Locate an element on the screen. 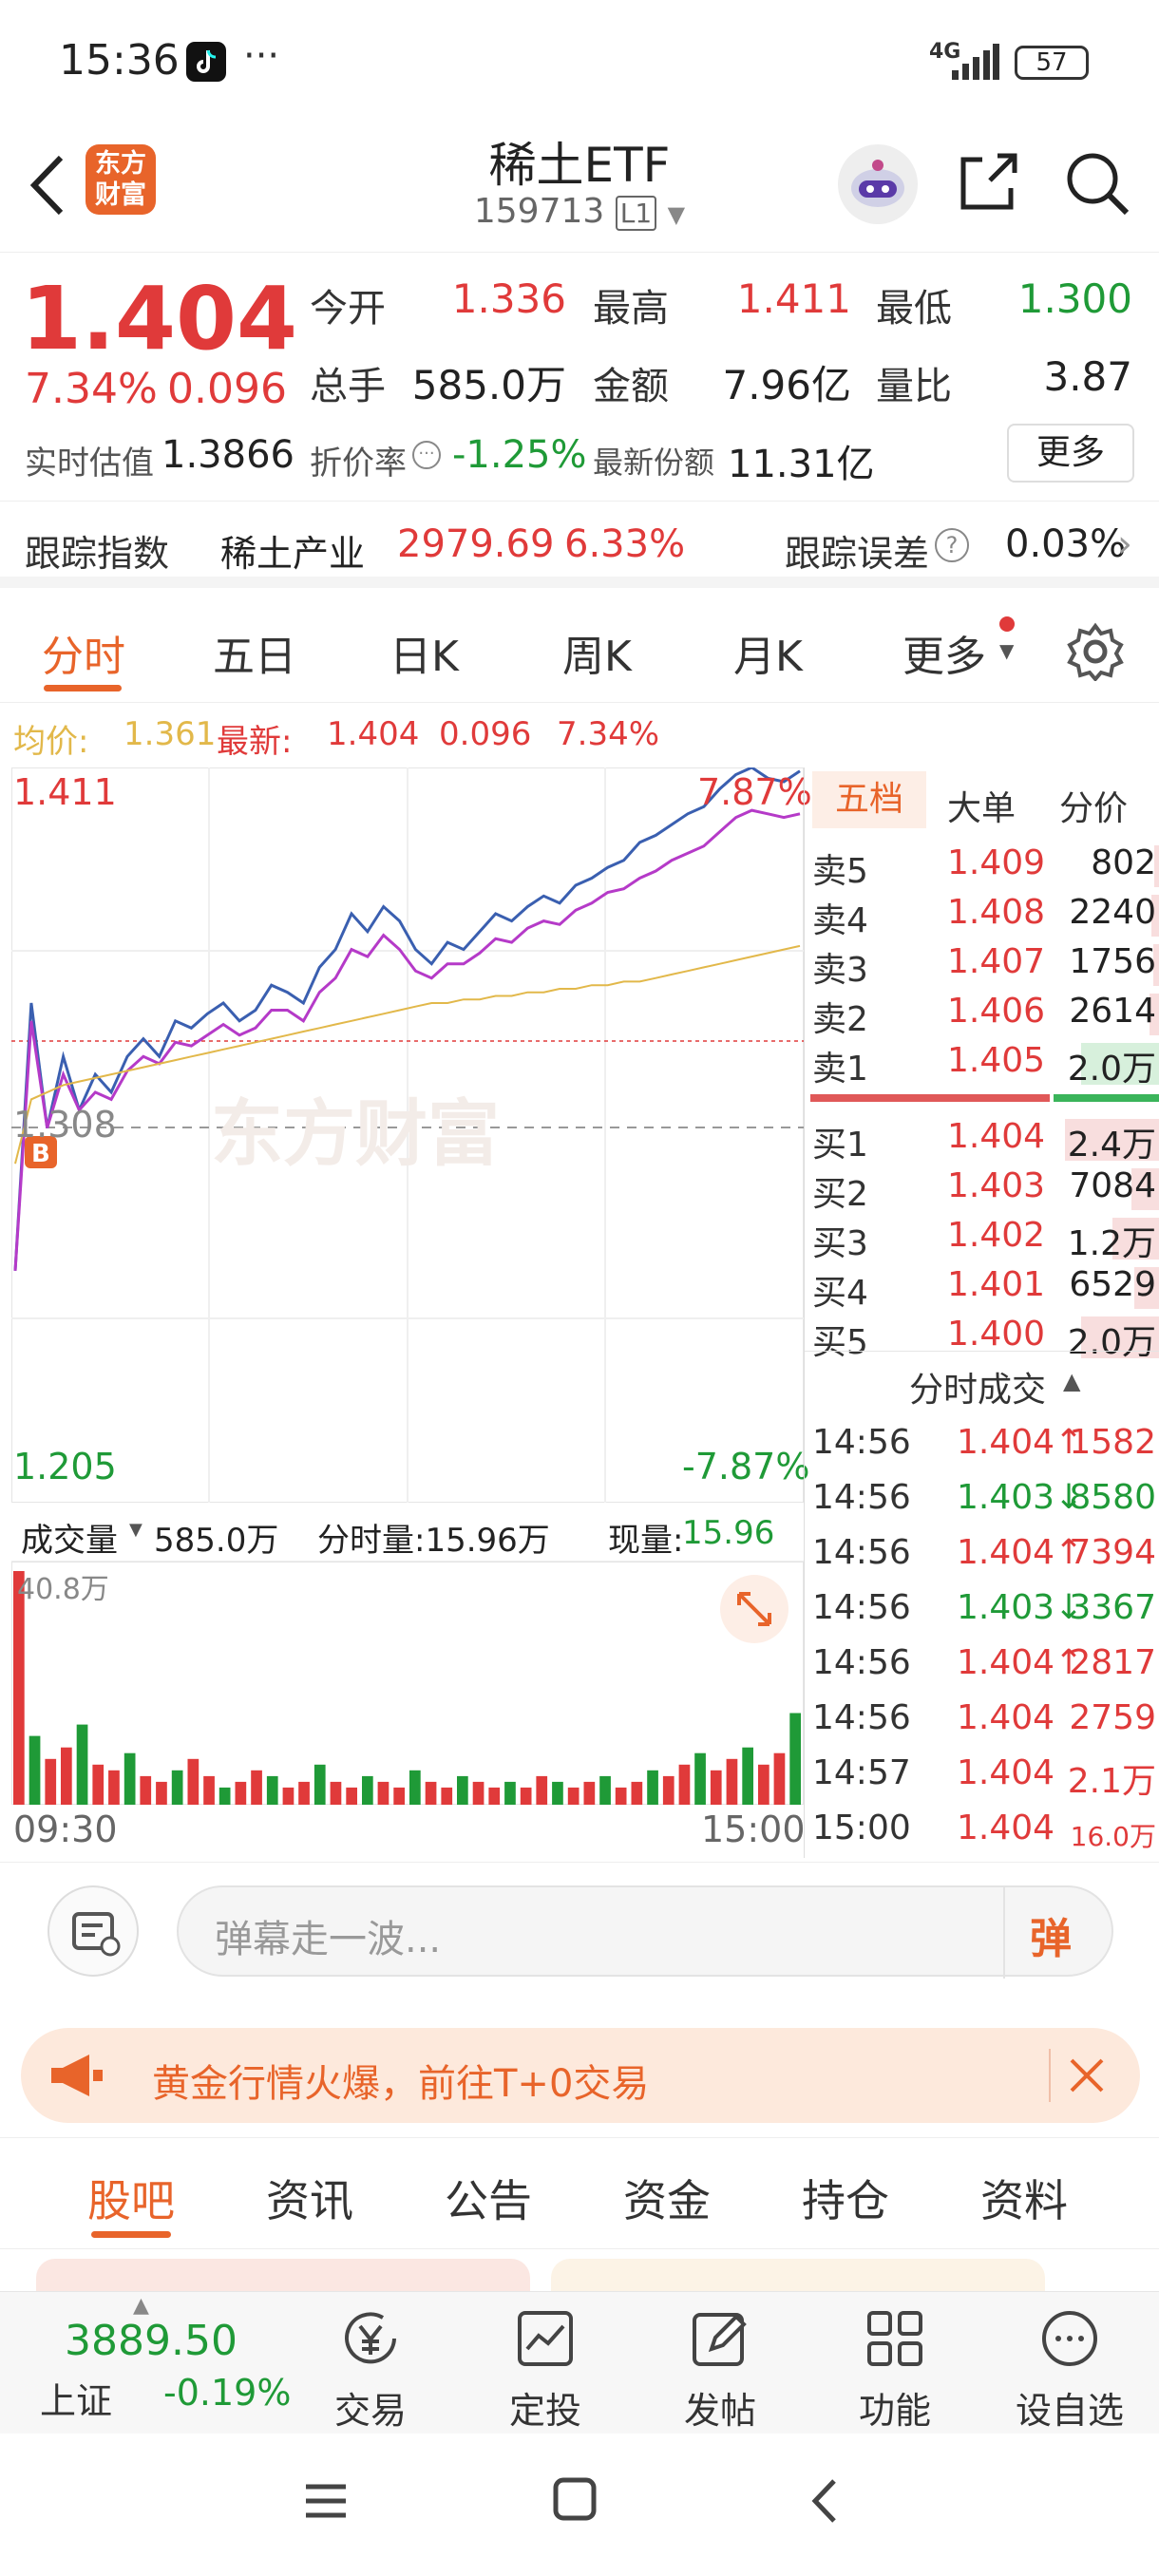  tab-news: 资讯 is located at coordinates (309, 2200).